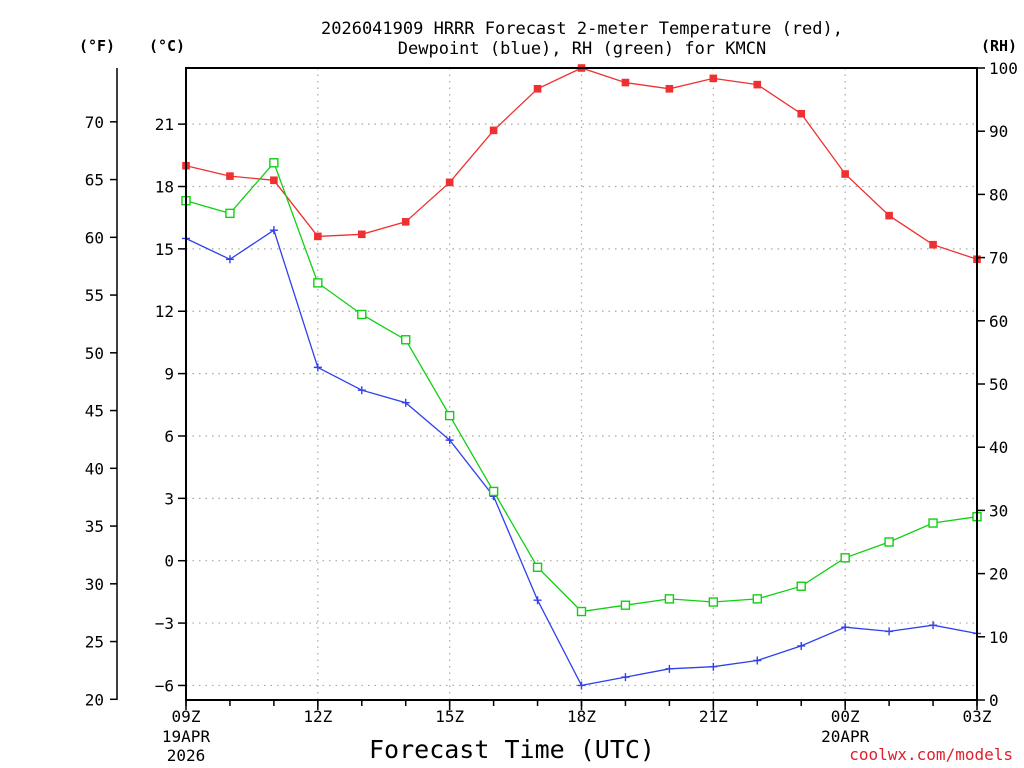 The height and width of the screenshot is (768, 1024). What do you see at coordinates (998, 384) in the screenshot?
I see `rh-tick-label: 50` at bounding box center [998, 384].